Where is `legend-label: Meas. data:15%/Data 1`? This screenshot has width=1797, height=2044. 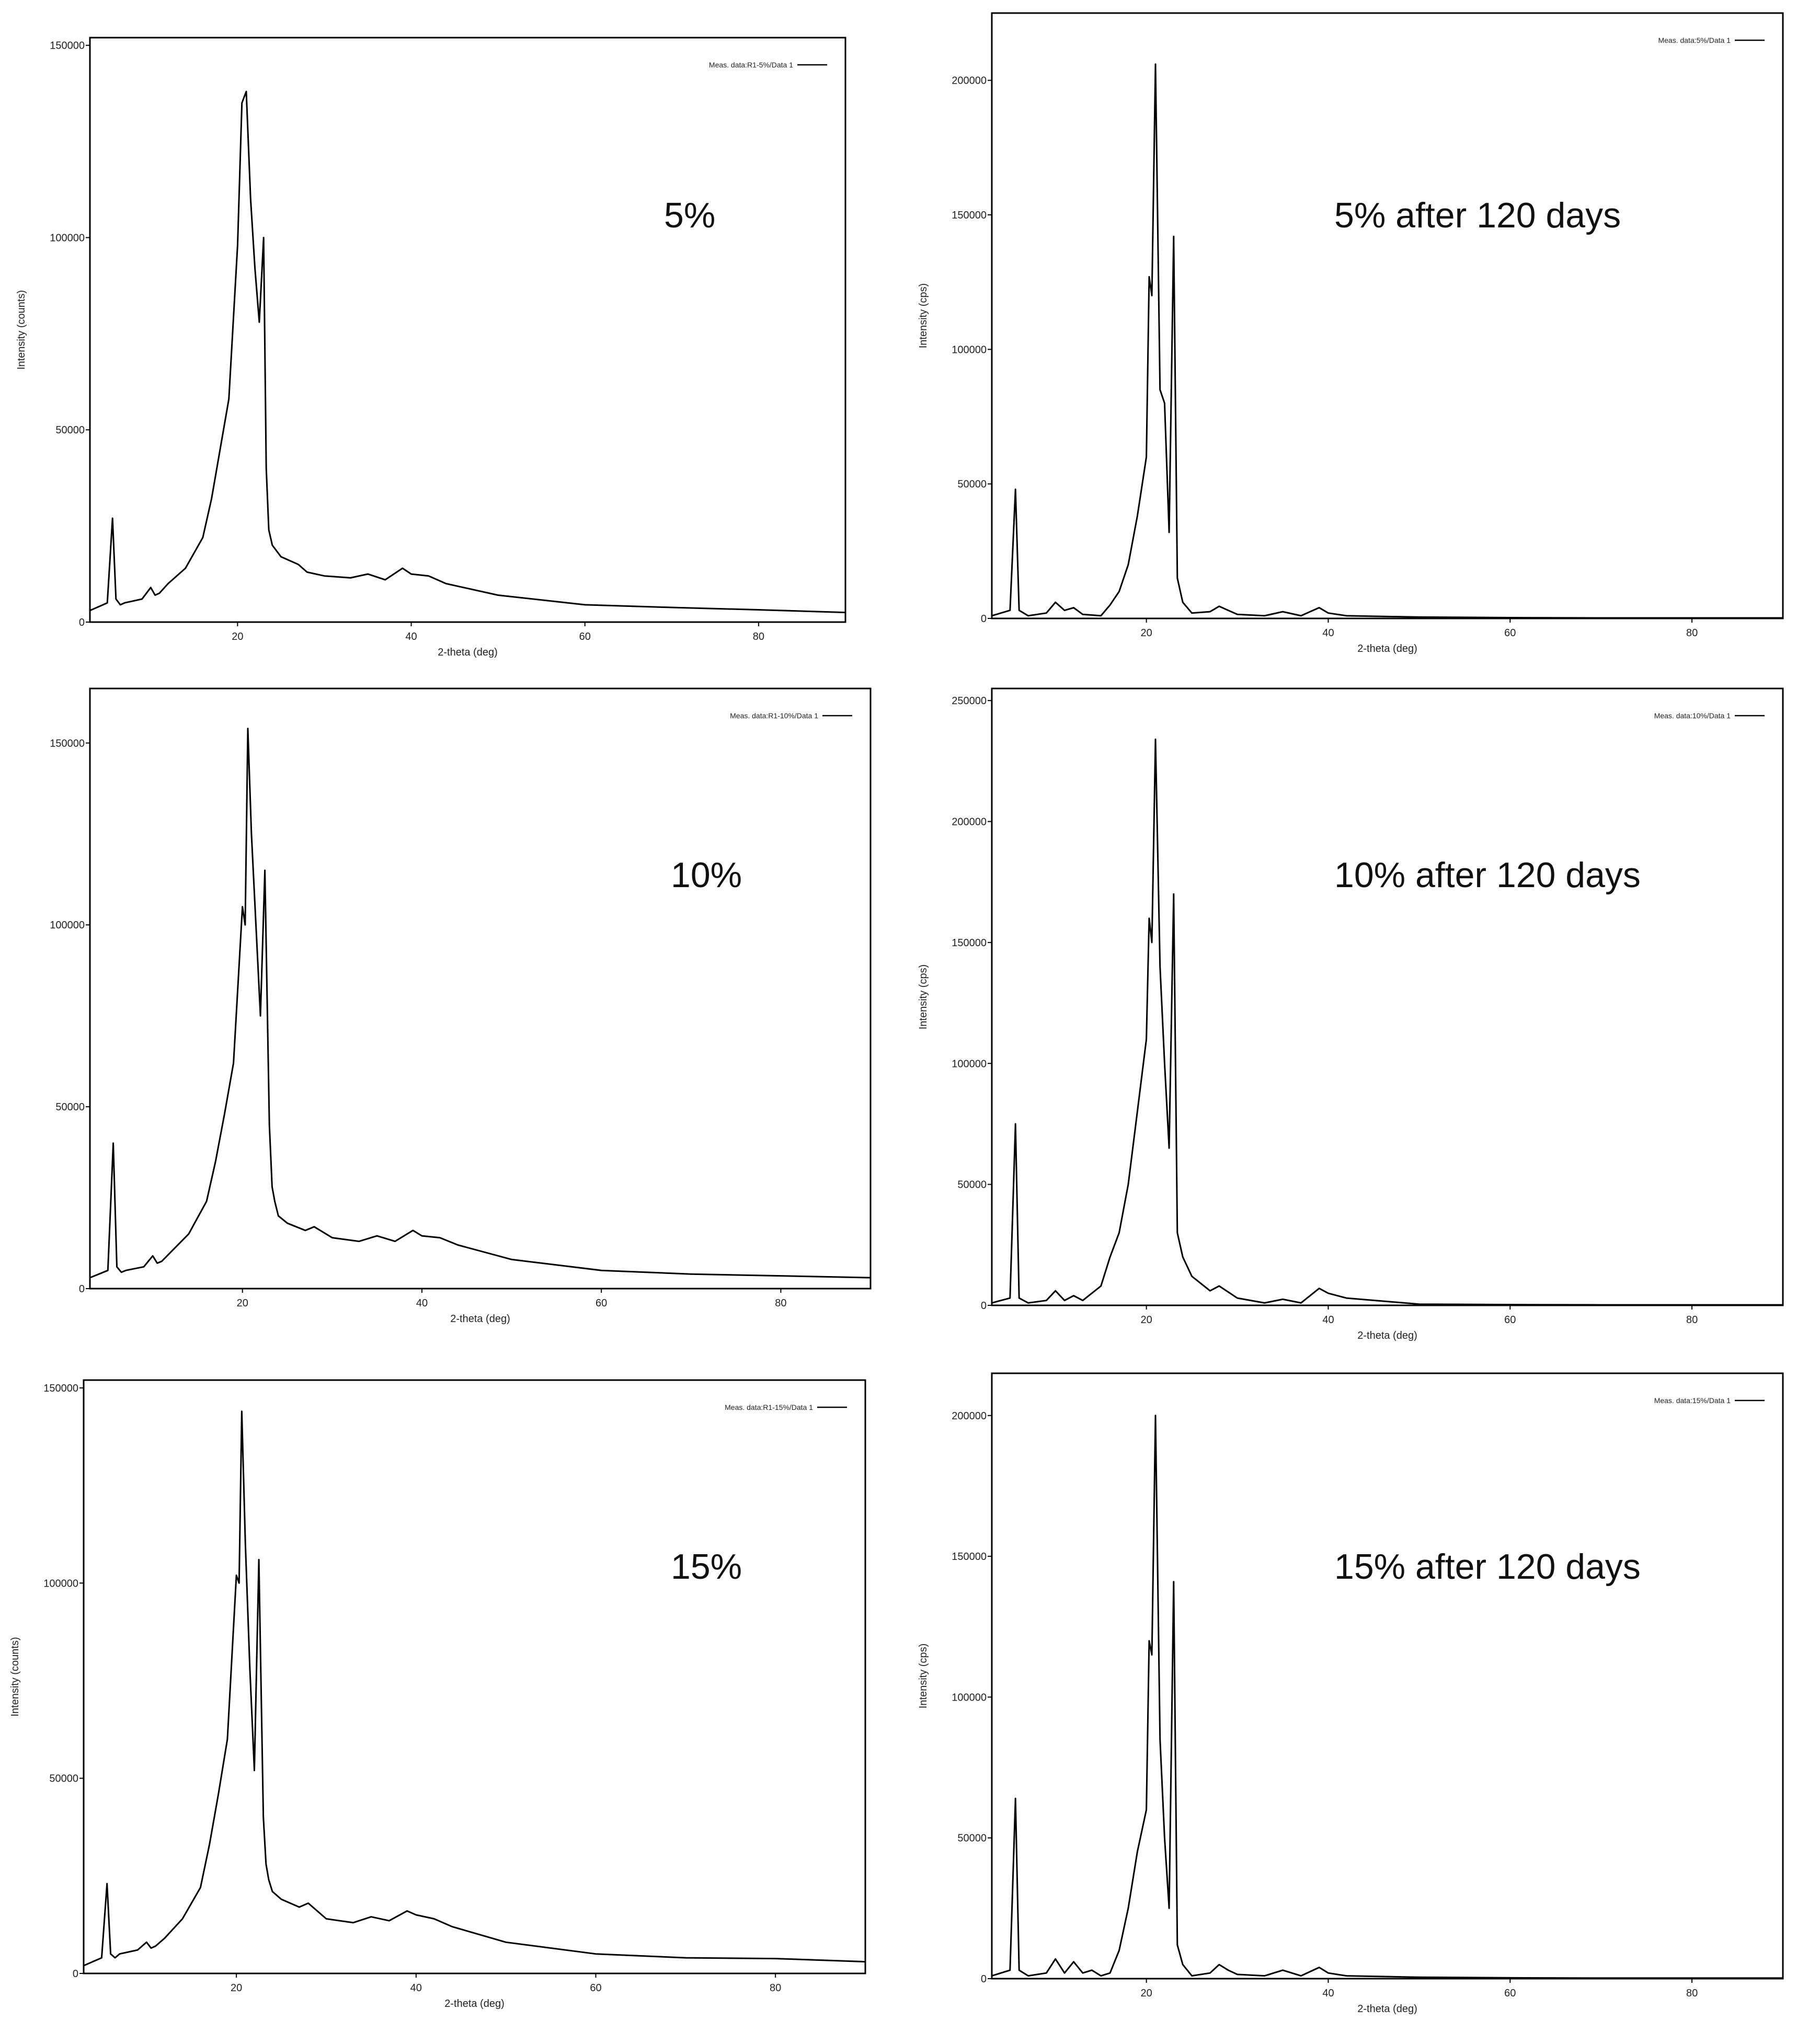
legend-label: Meas. data:15%/Data 1 is located at coordinates (1692, 1400).